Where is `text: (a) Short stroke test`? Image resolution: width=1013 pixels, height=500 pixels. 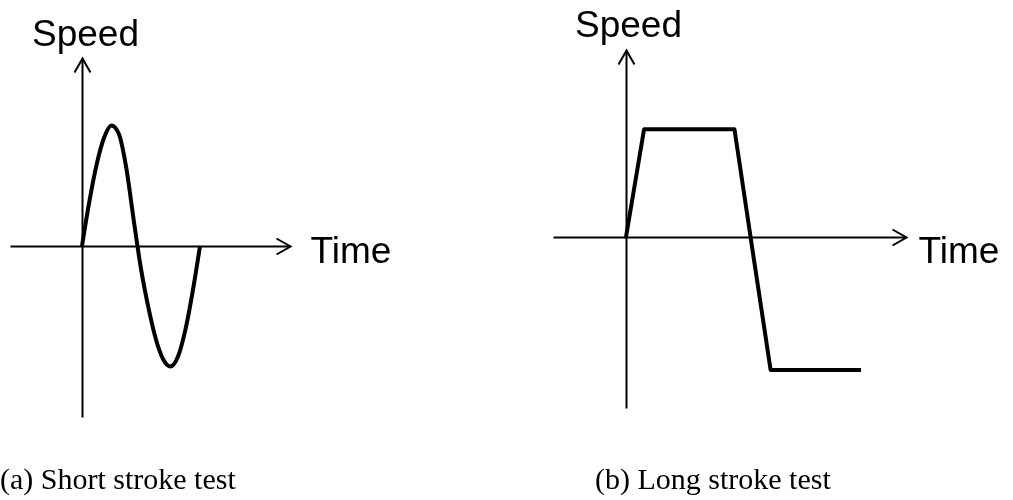
text: (a) Short stroke test is located at coordinates (118, 479).